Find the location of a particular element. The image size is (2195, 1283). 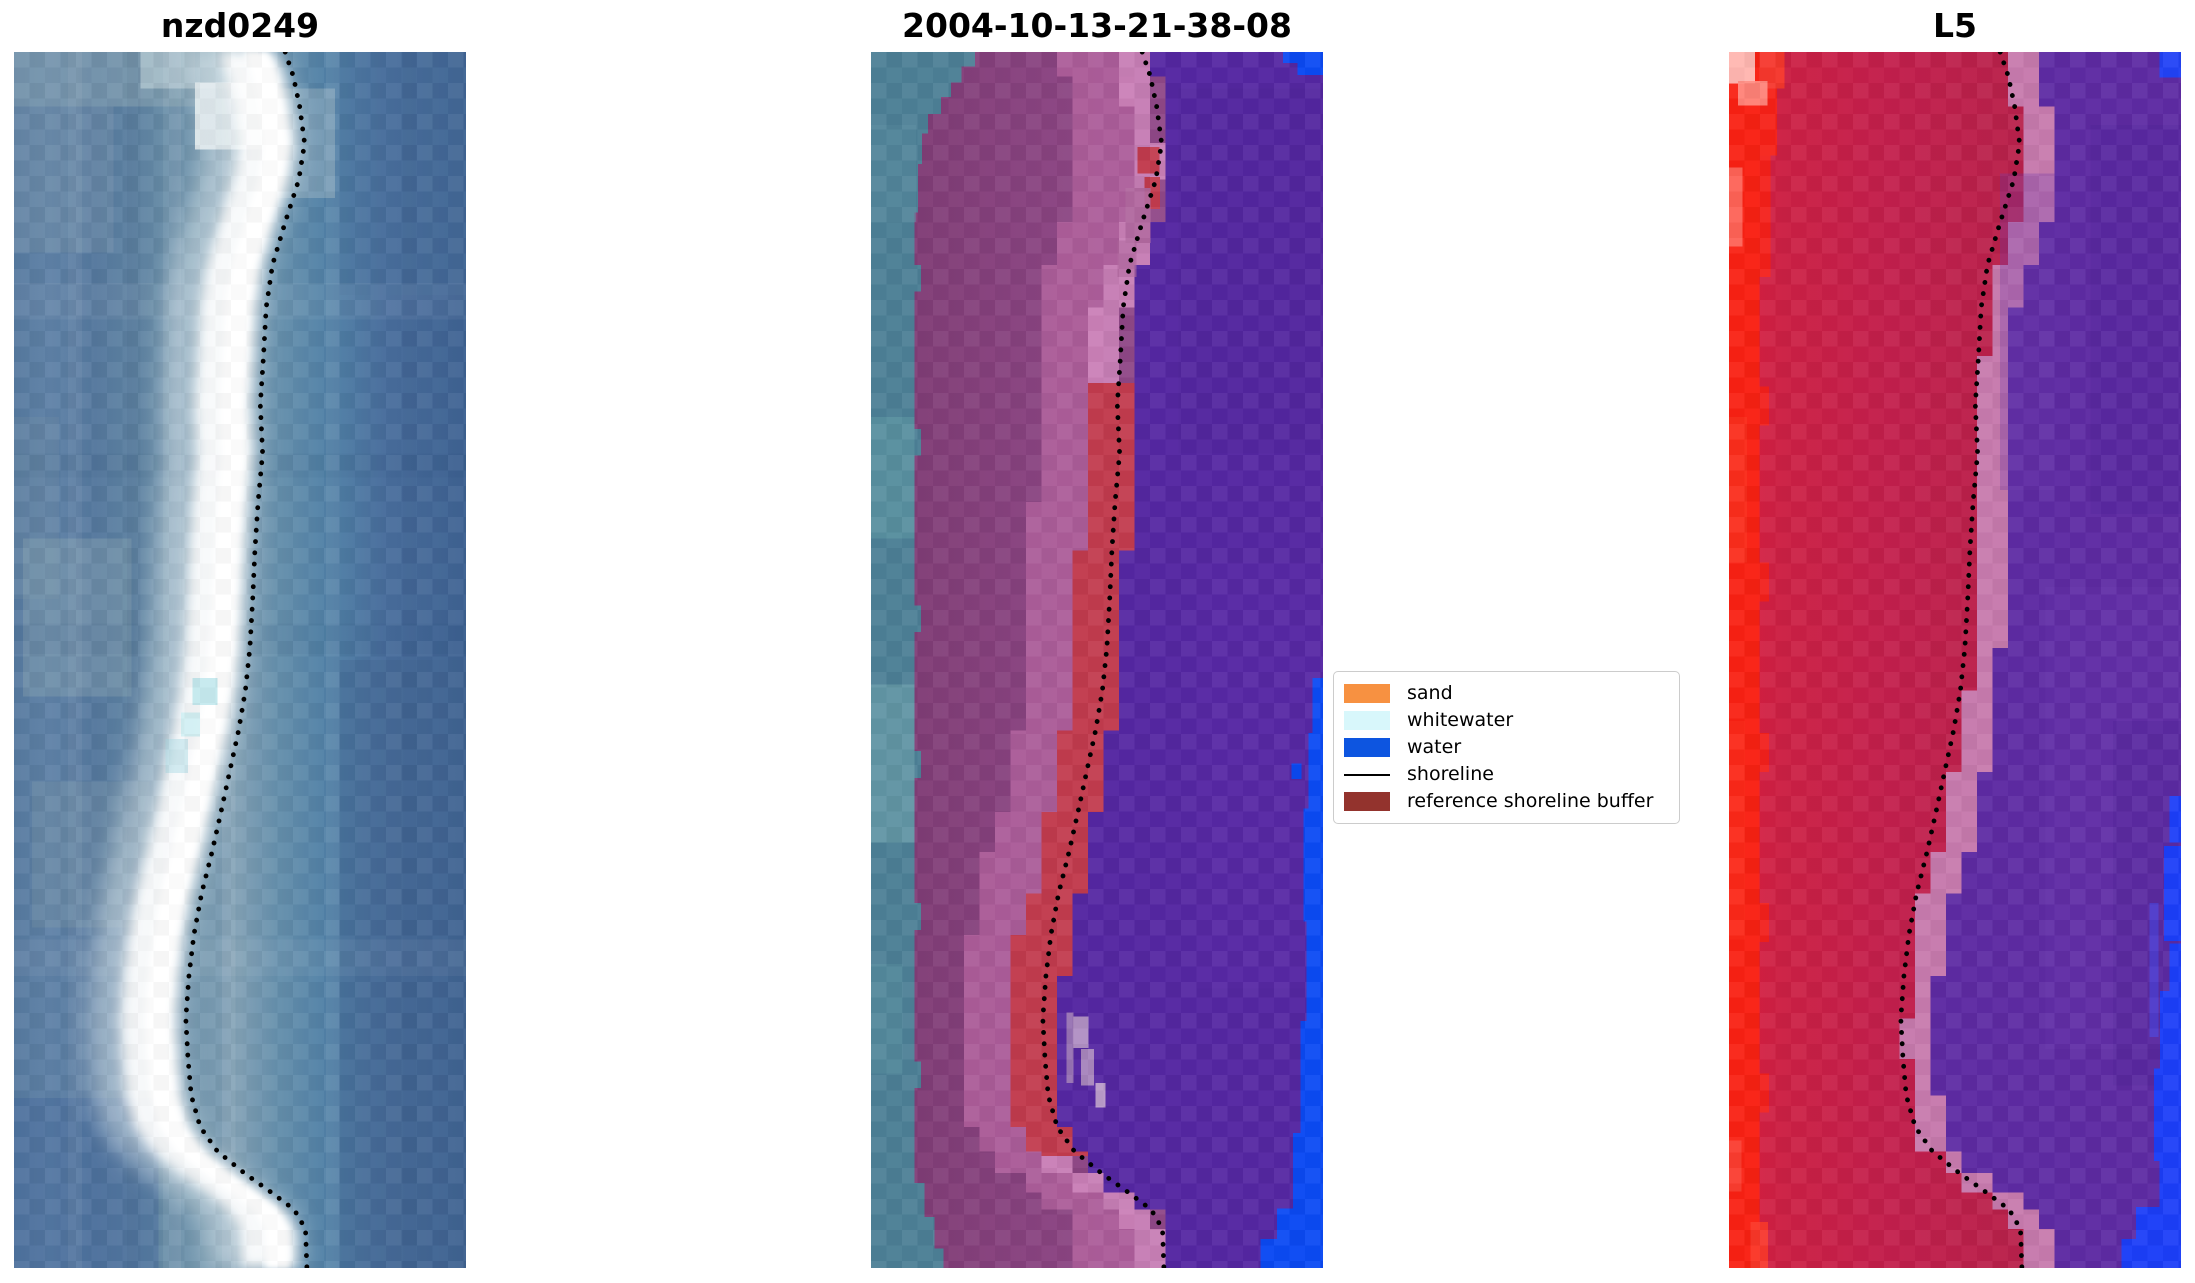

legend-row-water: water is located at coordinates (1506, 747).